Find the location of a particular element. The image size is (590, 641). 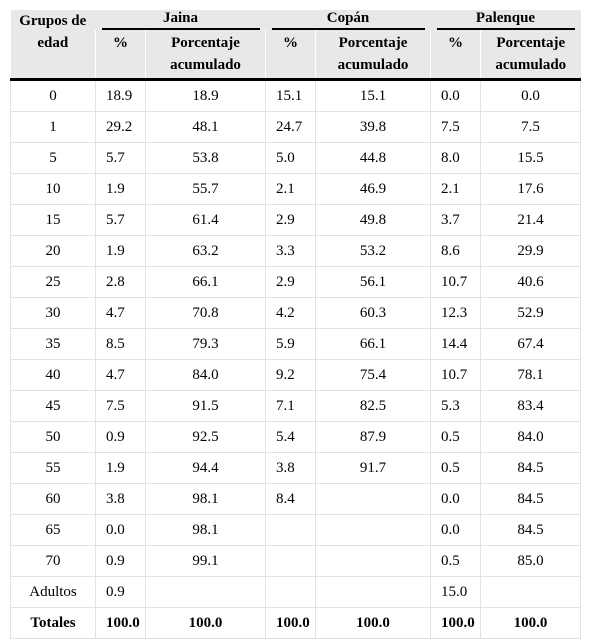

value-cell: 2.1 is located at coordinates (291, 189).